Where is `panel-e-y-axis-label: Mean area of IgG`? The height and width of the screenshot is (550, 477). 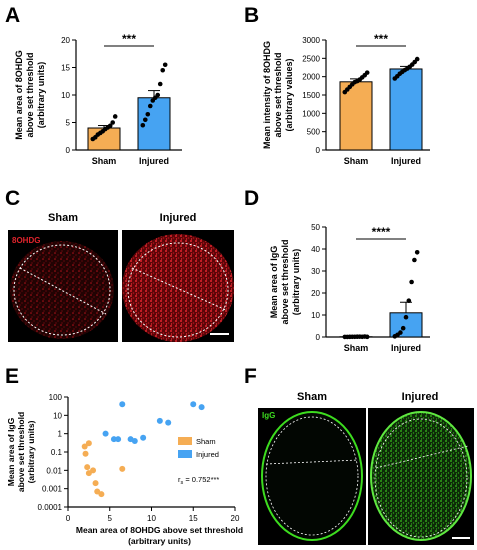 panel-e-y-axis-label: Mean area of IgG is located at coordinates (11, 451).